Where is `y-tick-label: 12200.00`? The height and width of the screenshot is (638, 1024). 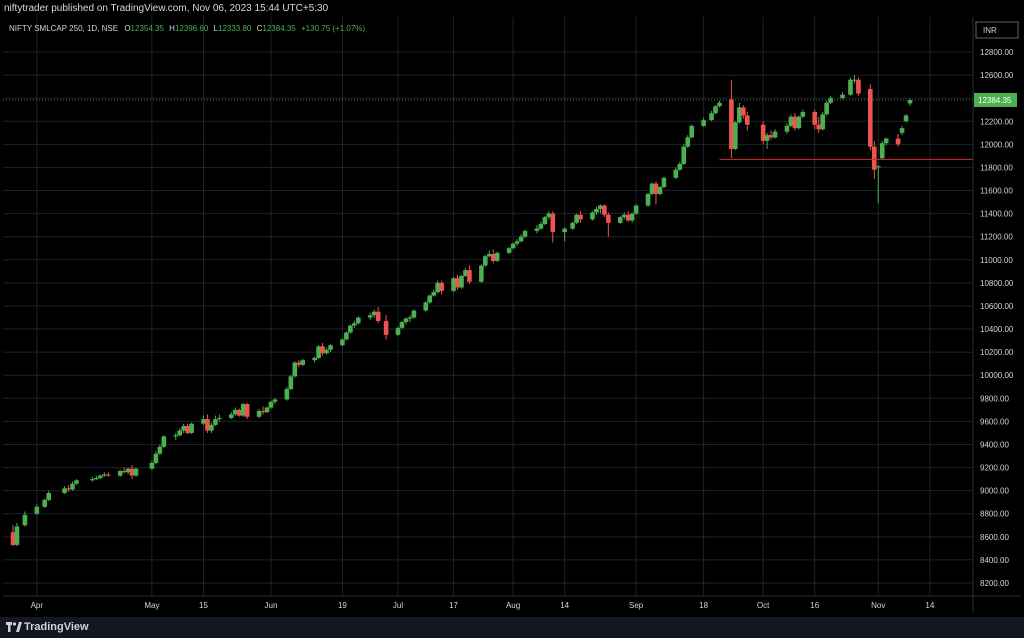
y-tick-label: 12200.00 is located at coordinates (997, 121).